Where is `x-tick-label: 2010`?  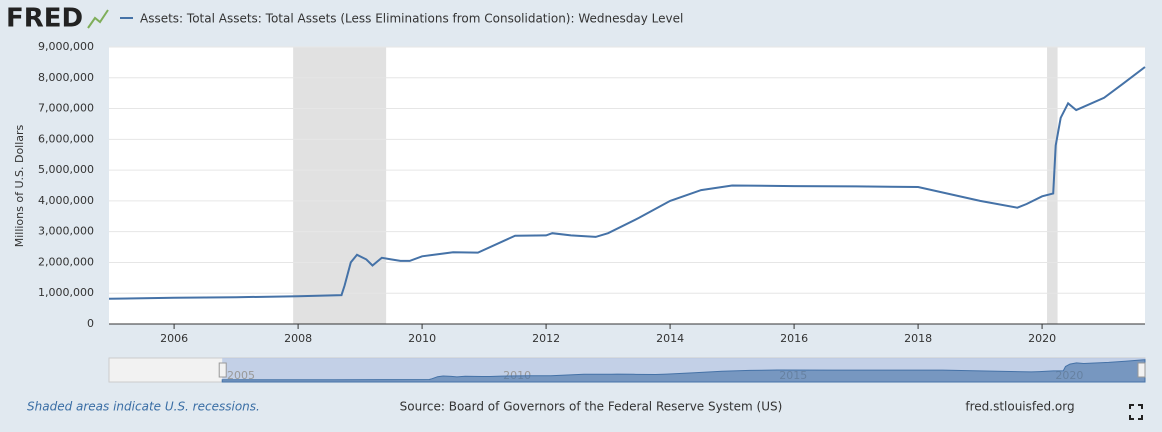 x-tick-label: 2010 is located at coordinates (422, 338).